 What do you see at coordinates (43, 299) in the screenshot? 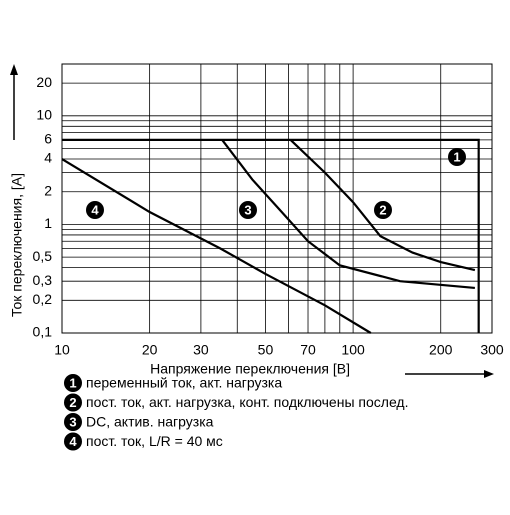
I see `y-tick-label: 0,2` at bounding box center [43, 299].